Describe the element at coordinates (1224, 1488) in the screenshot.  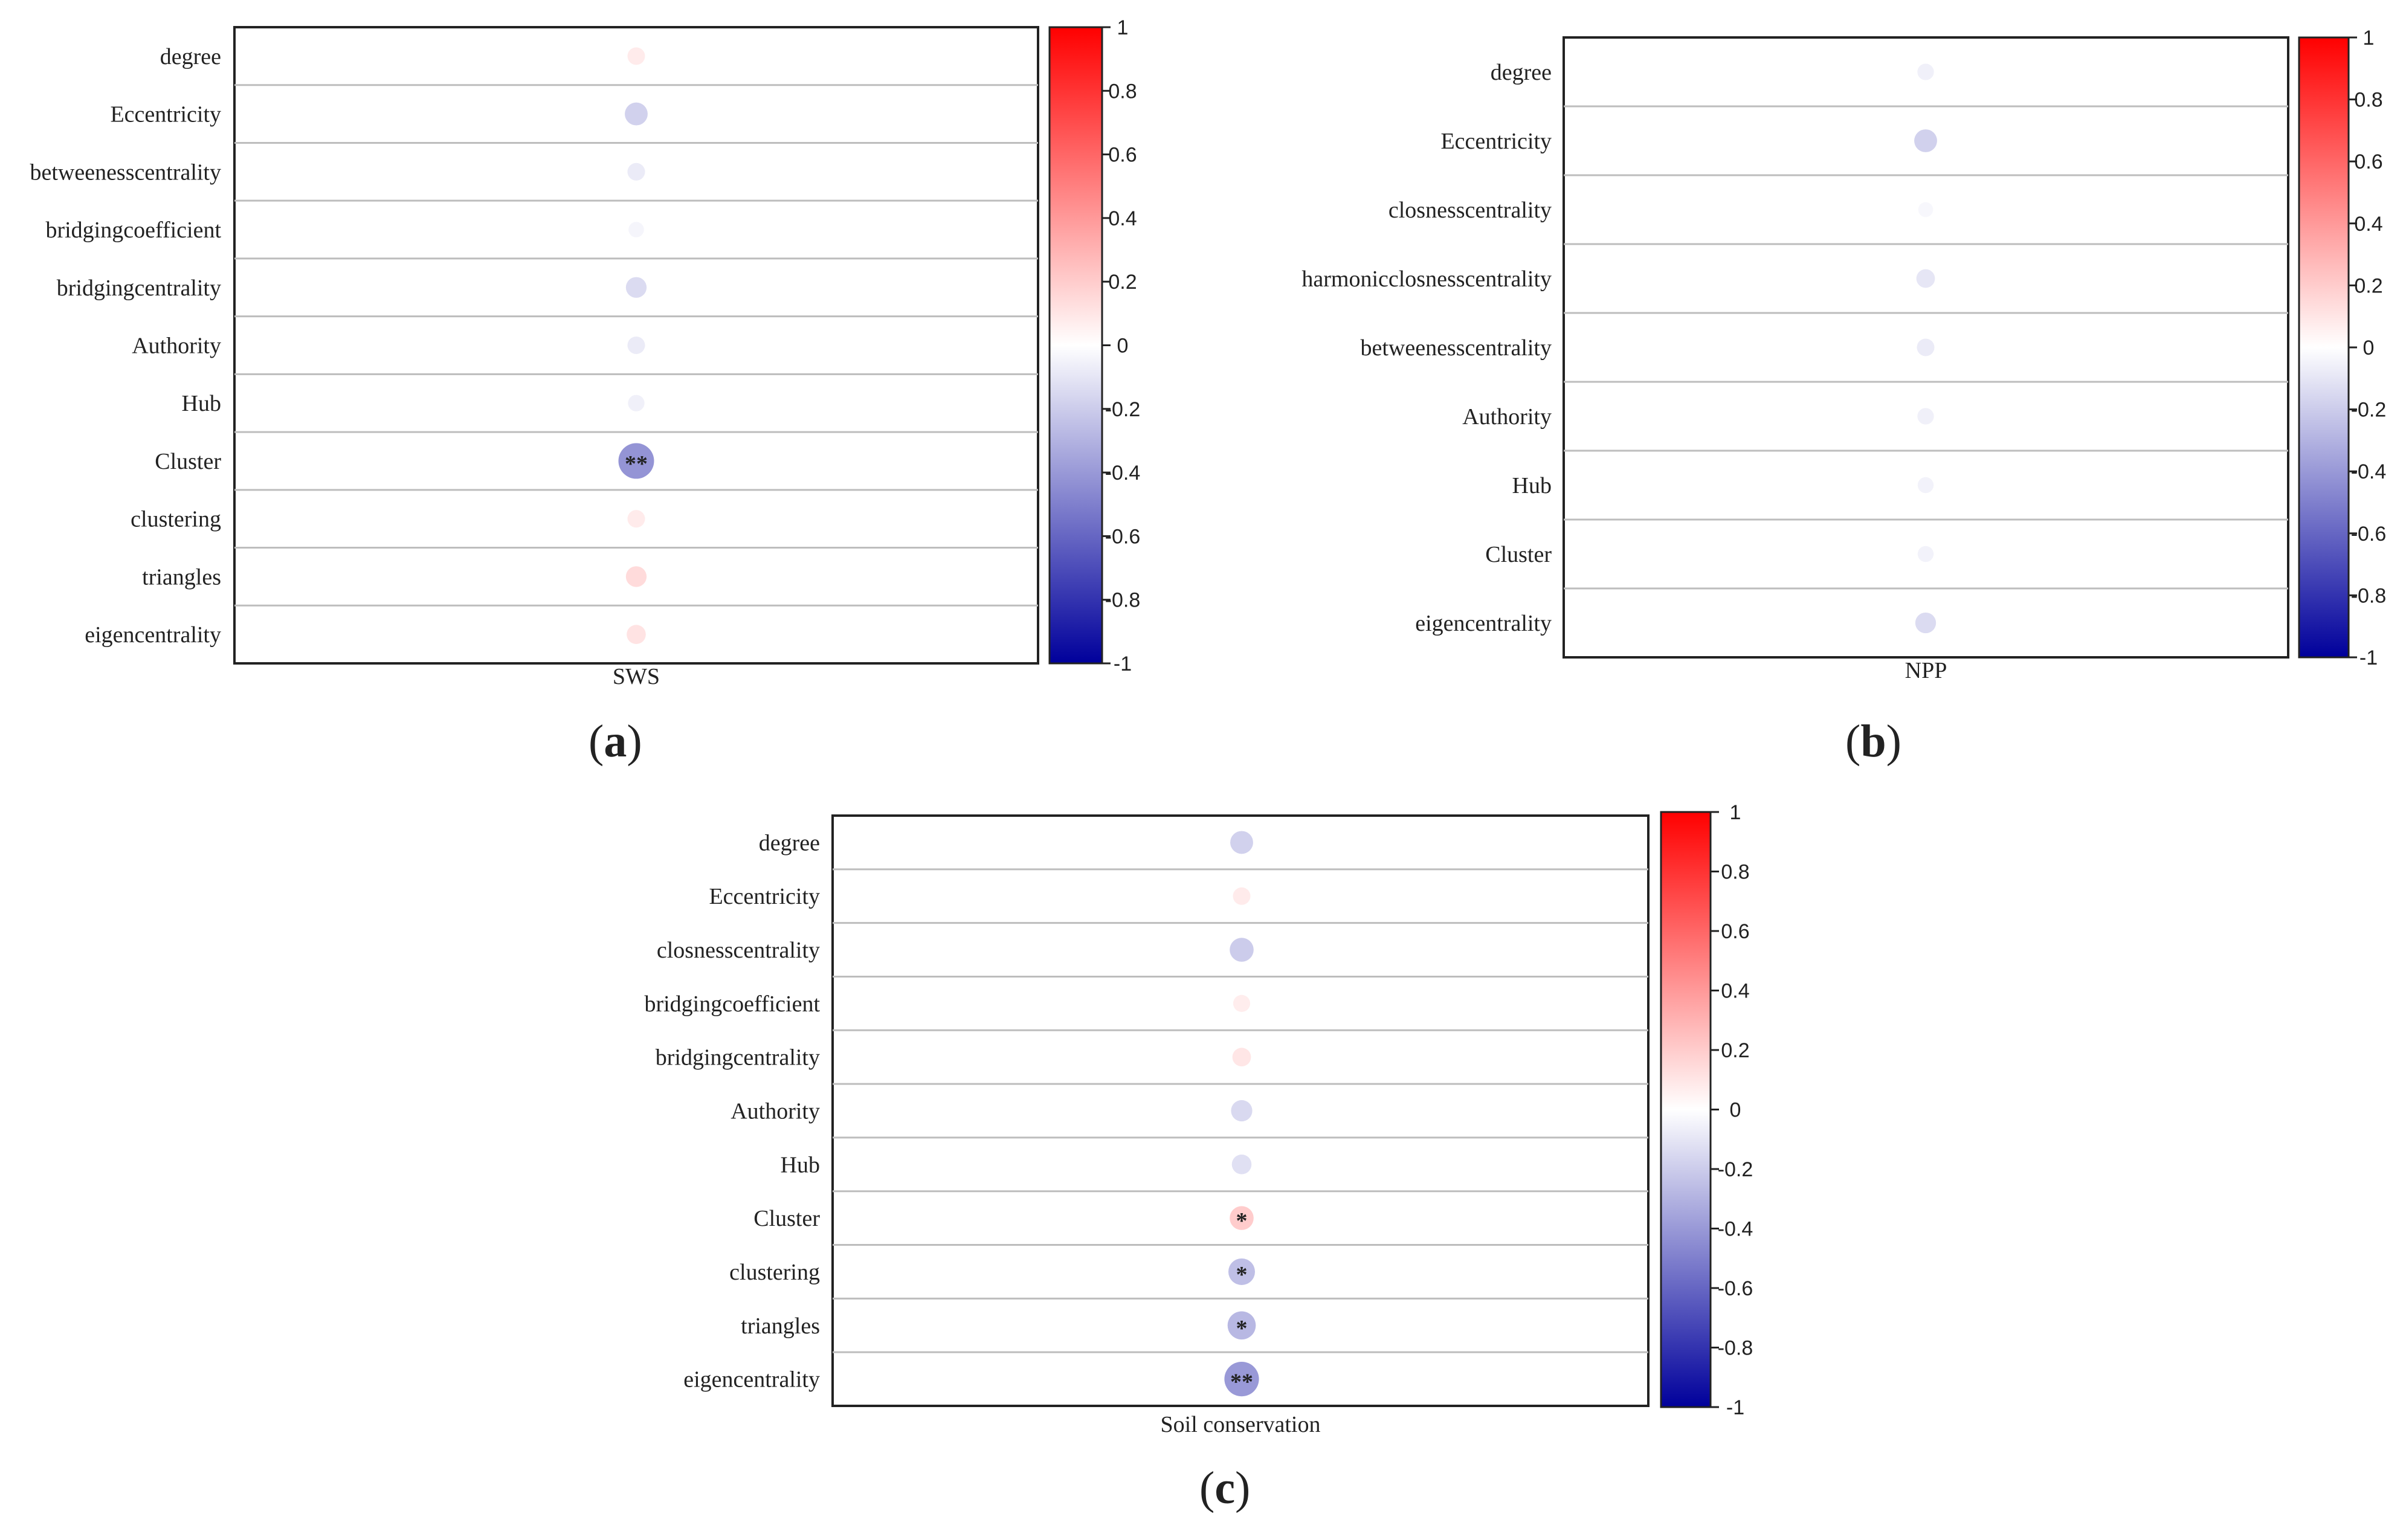
I see `panel-label: (c)` at that location.